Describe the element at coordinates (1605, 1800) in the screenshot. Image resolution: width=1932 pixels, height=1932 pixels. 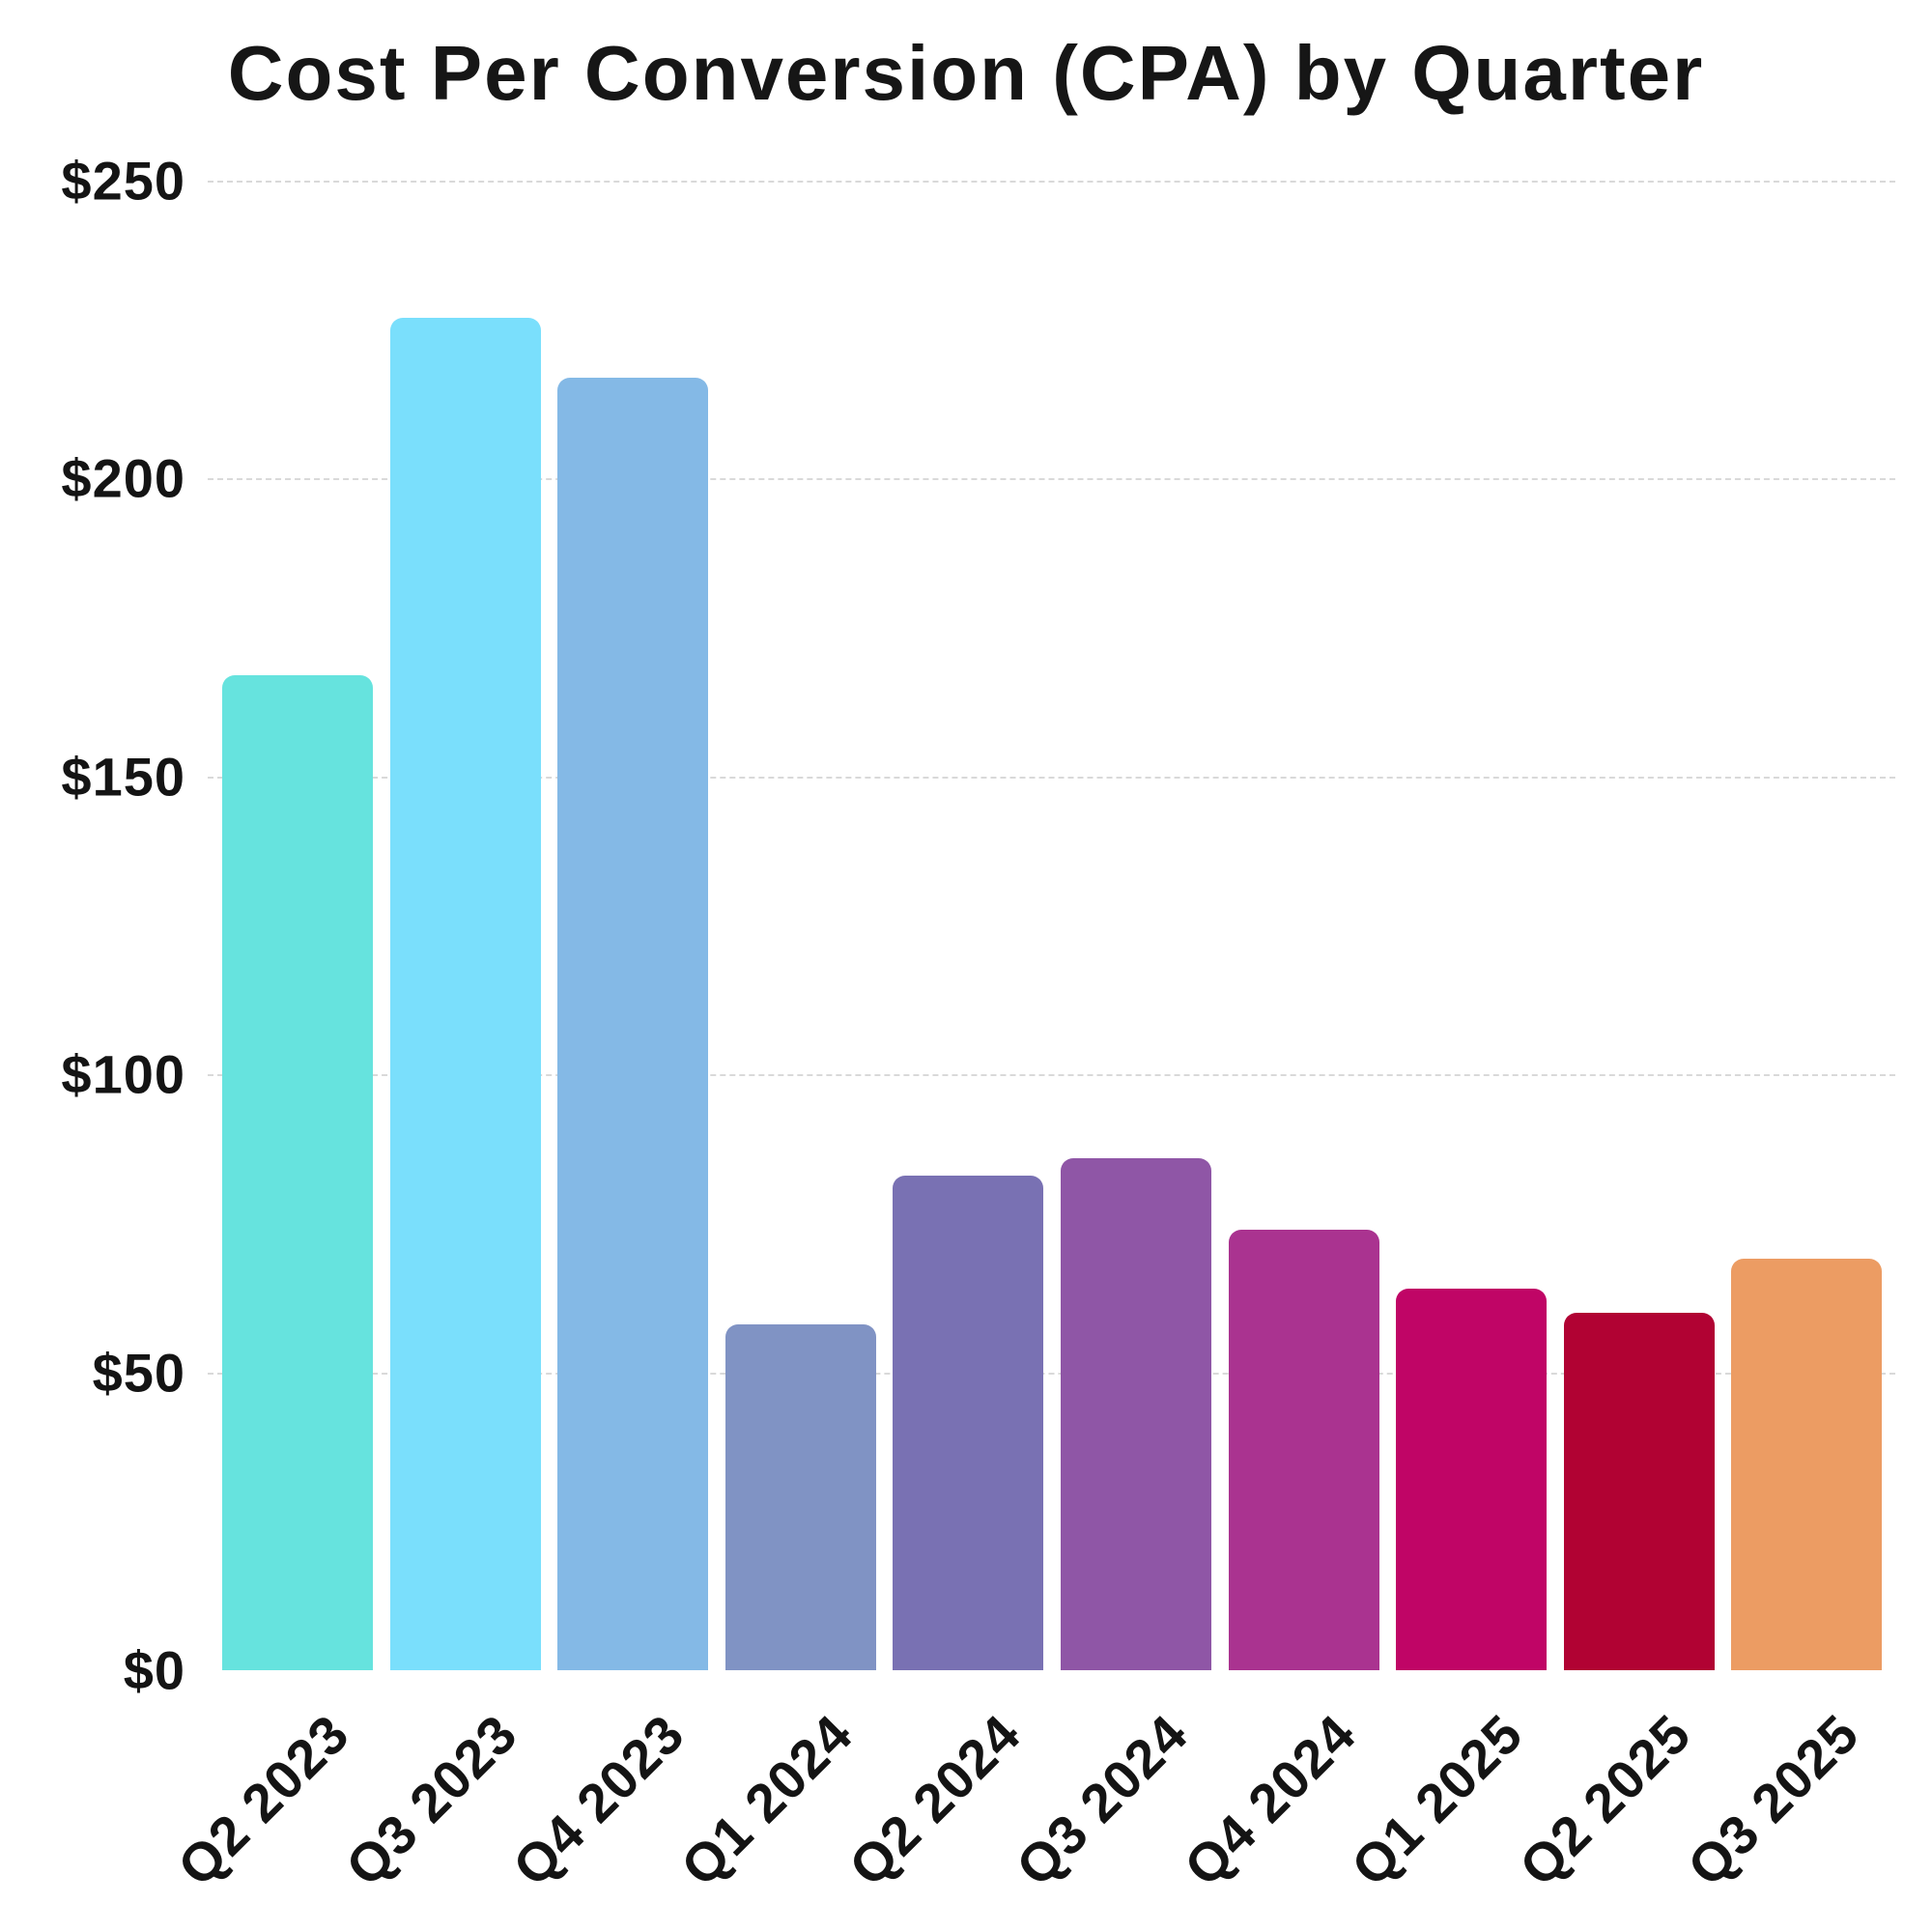
I see `x-axis-tick-q2-2025: Q2 2025` at that location.